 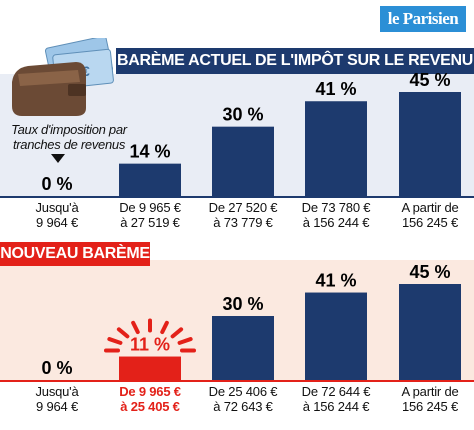 What do you see at coordinates (336, 391) in the screenshot?
I see `category-line: De 72 644 €` at bounding box center [336, 391].